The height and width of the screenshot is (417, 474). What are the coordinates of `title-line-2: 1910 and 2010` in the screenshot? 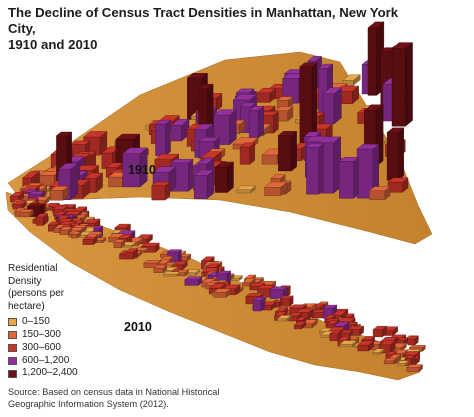 It's located at (53, 44).